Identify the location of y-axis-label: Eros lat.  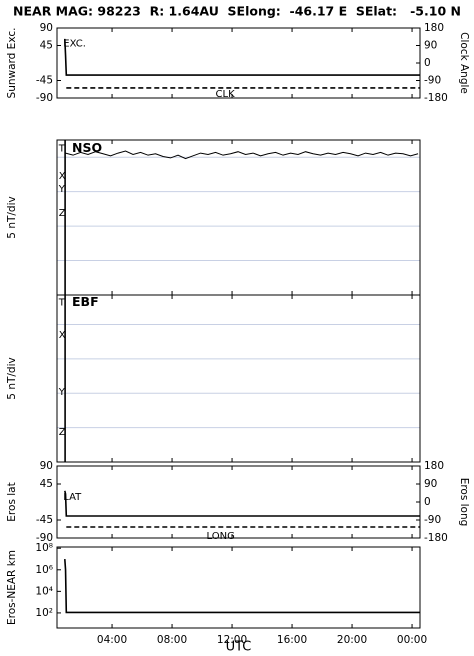
(12, 501).